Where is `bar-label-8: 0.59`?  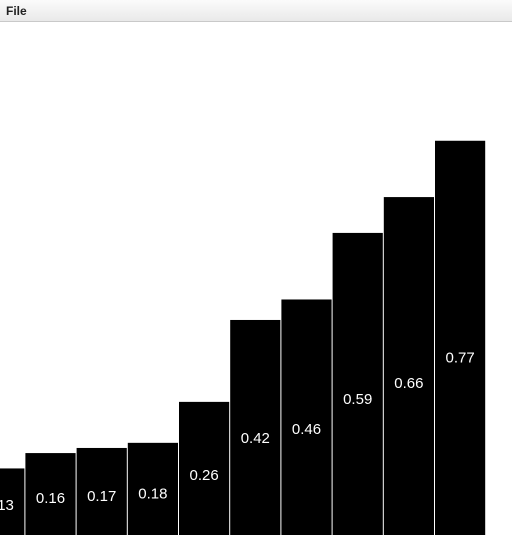
bar-label-8: 0.59 is located at coordinates (357, 399).